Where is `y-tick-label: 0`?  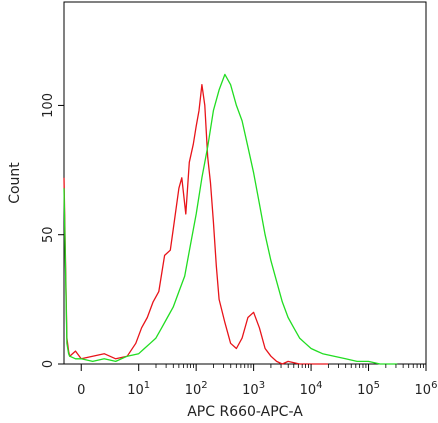 y-tick-label: 0 is located at coordinates (48, 364).